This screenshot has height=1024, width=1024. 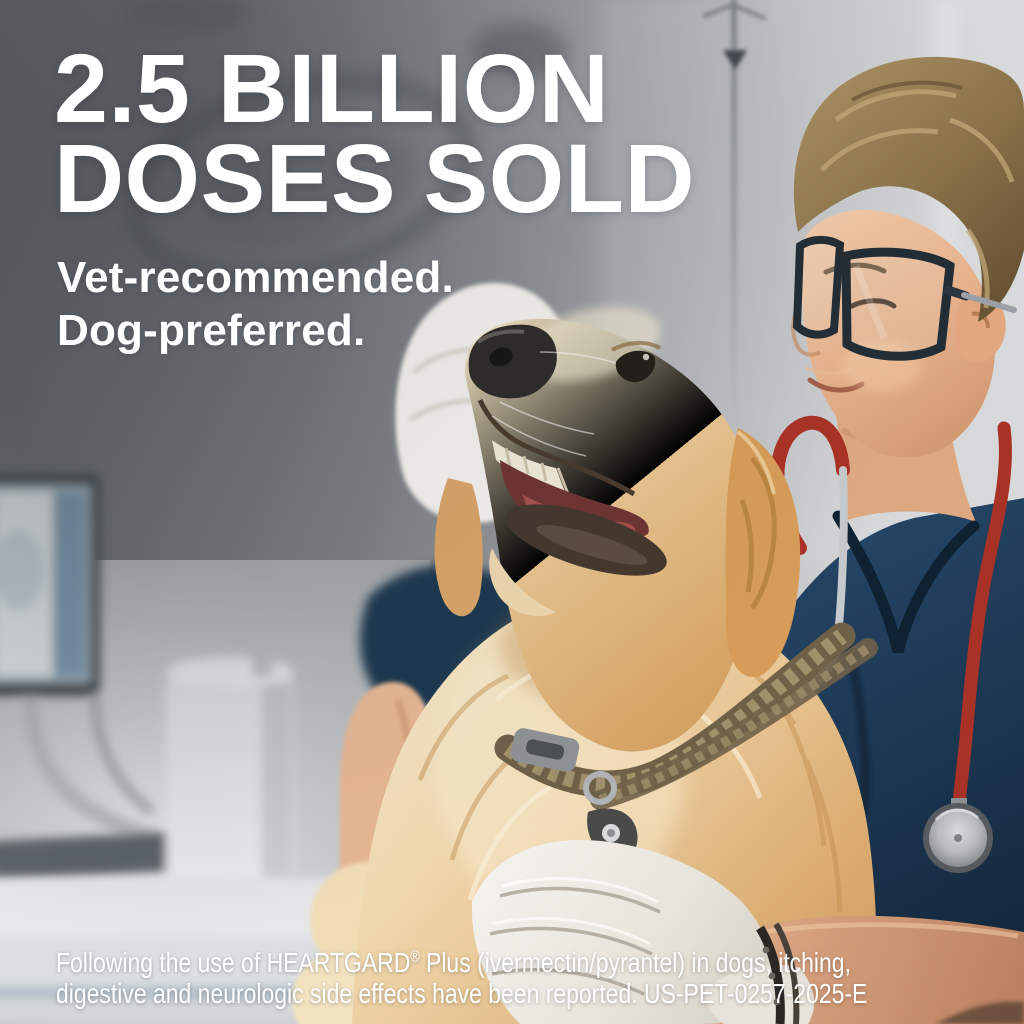 I want to click on registered-trademark-symbol: ®, so click(x=415, y=957).